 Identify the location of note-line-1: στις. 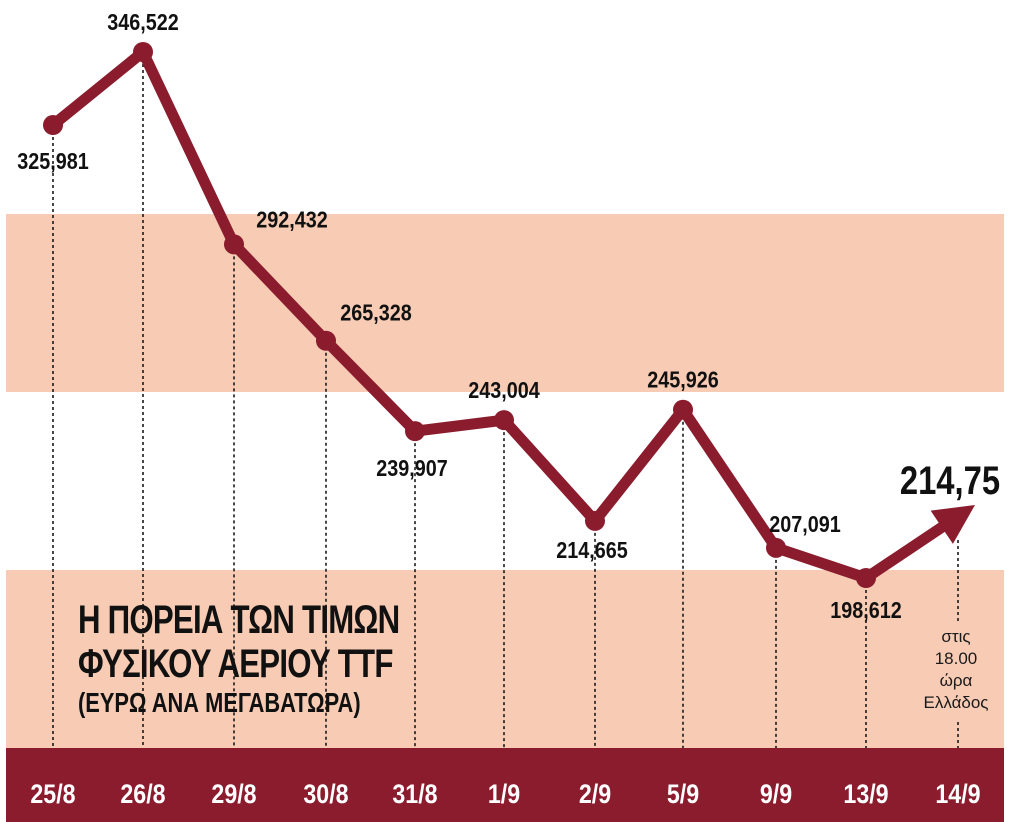
(956, 636).